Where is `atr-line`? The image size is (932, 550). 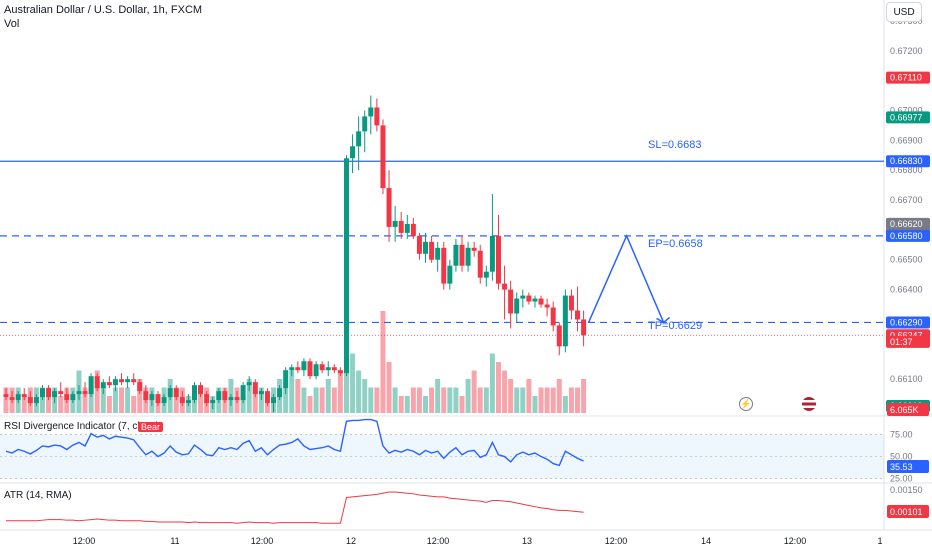
atr-line is located at coordinates (295, 507).